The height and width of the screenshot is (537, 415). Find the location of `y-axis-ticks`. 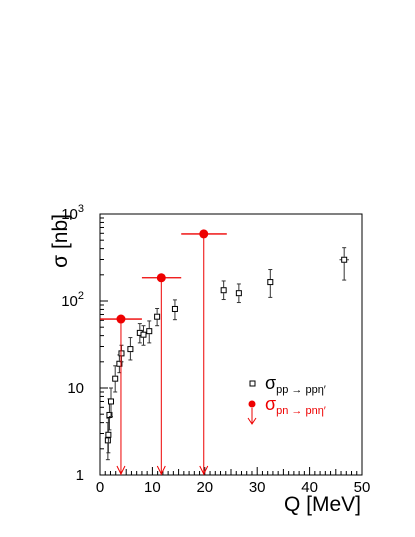

y-axis-ticks is located at coordinates (104, 344).